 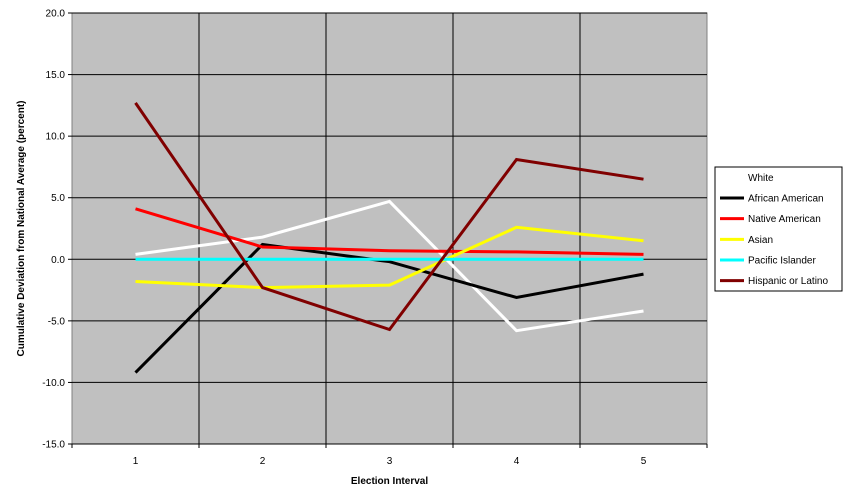 I want to click on y-tick-label: -15.0, so click(x=53, y=445).